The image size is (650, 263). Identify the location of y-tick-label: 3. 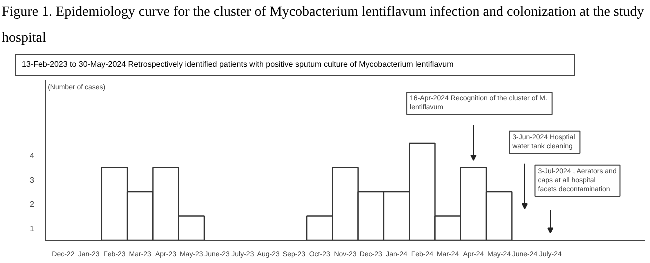
(33, 180).